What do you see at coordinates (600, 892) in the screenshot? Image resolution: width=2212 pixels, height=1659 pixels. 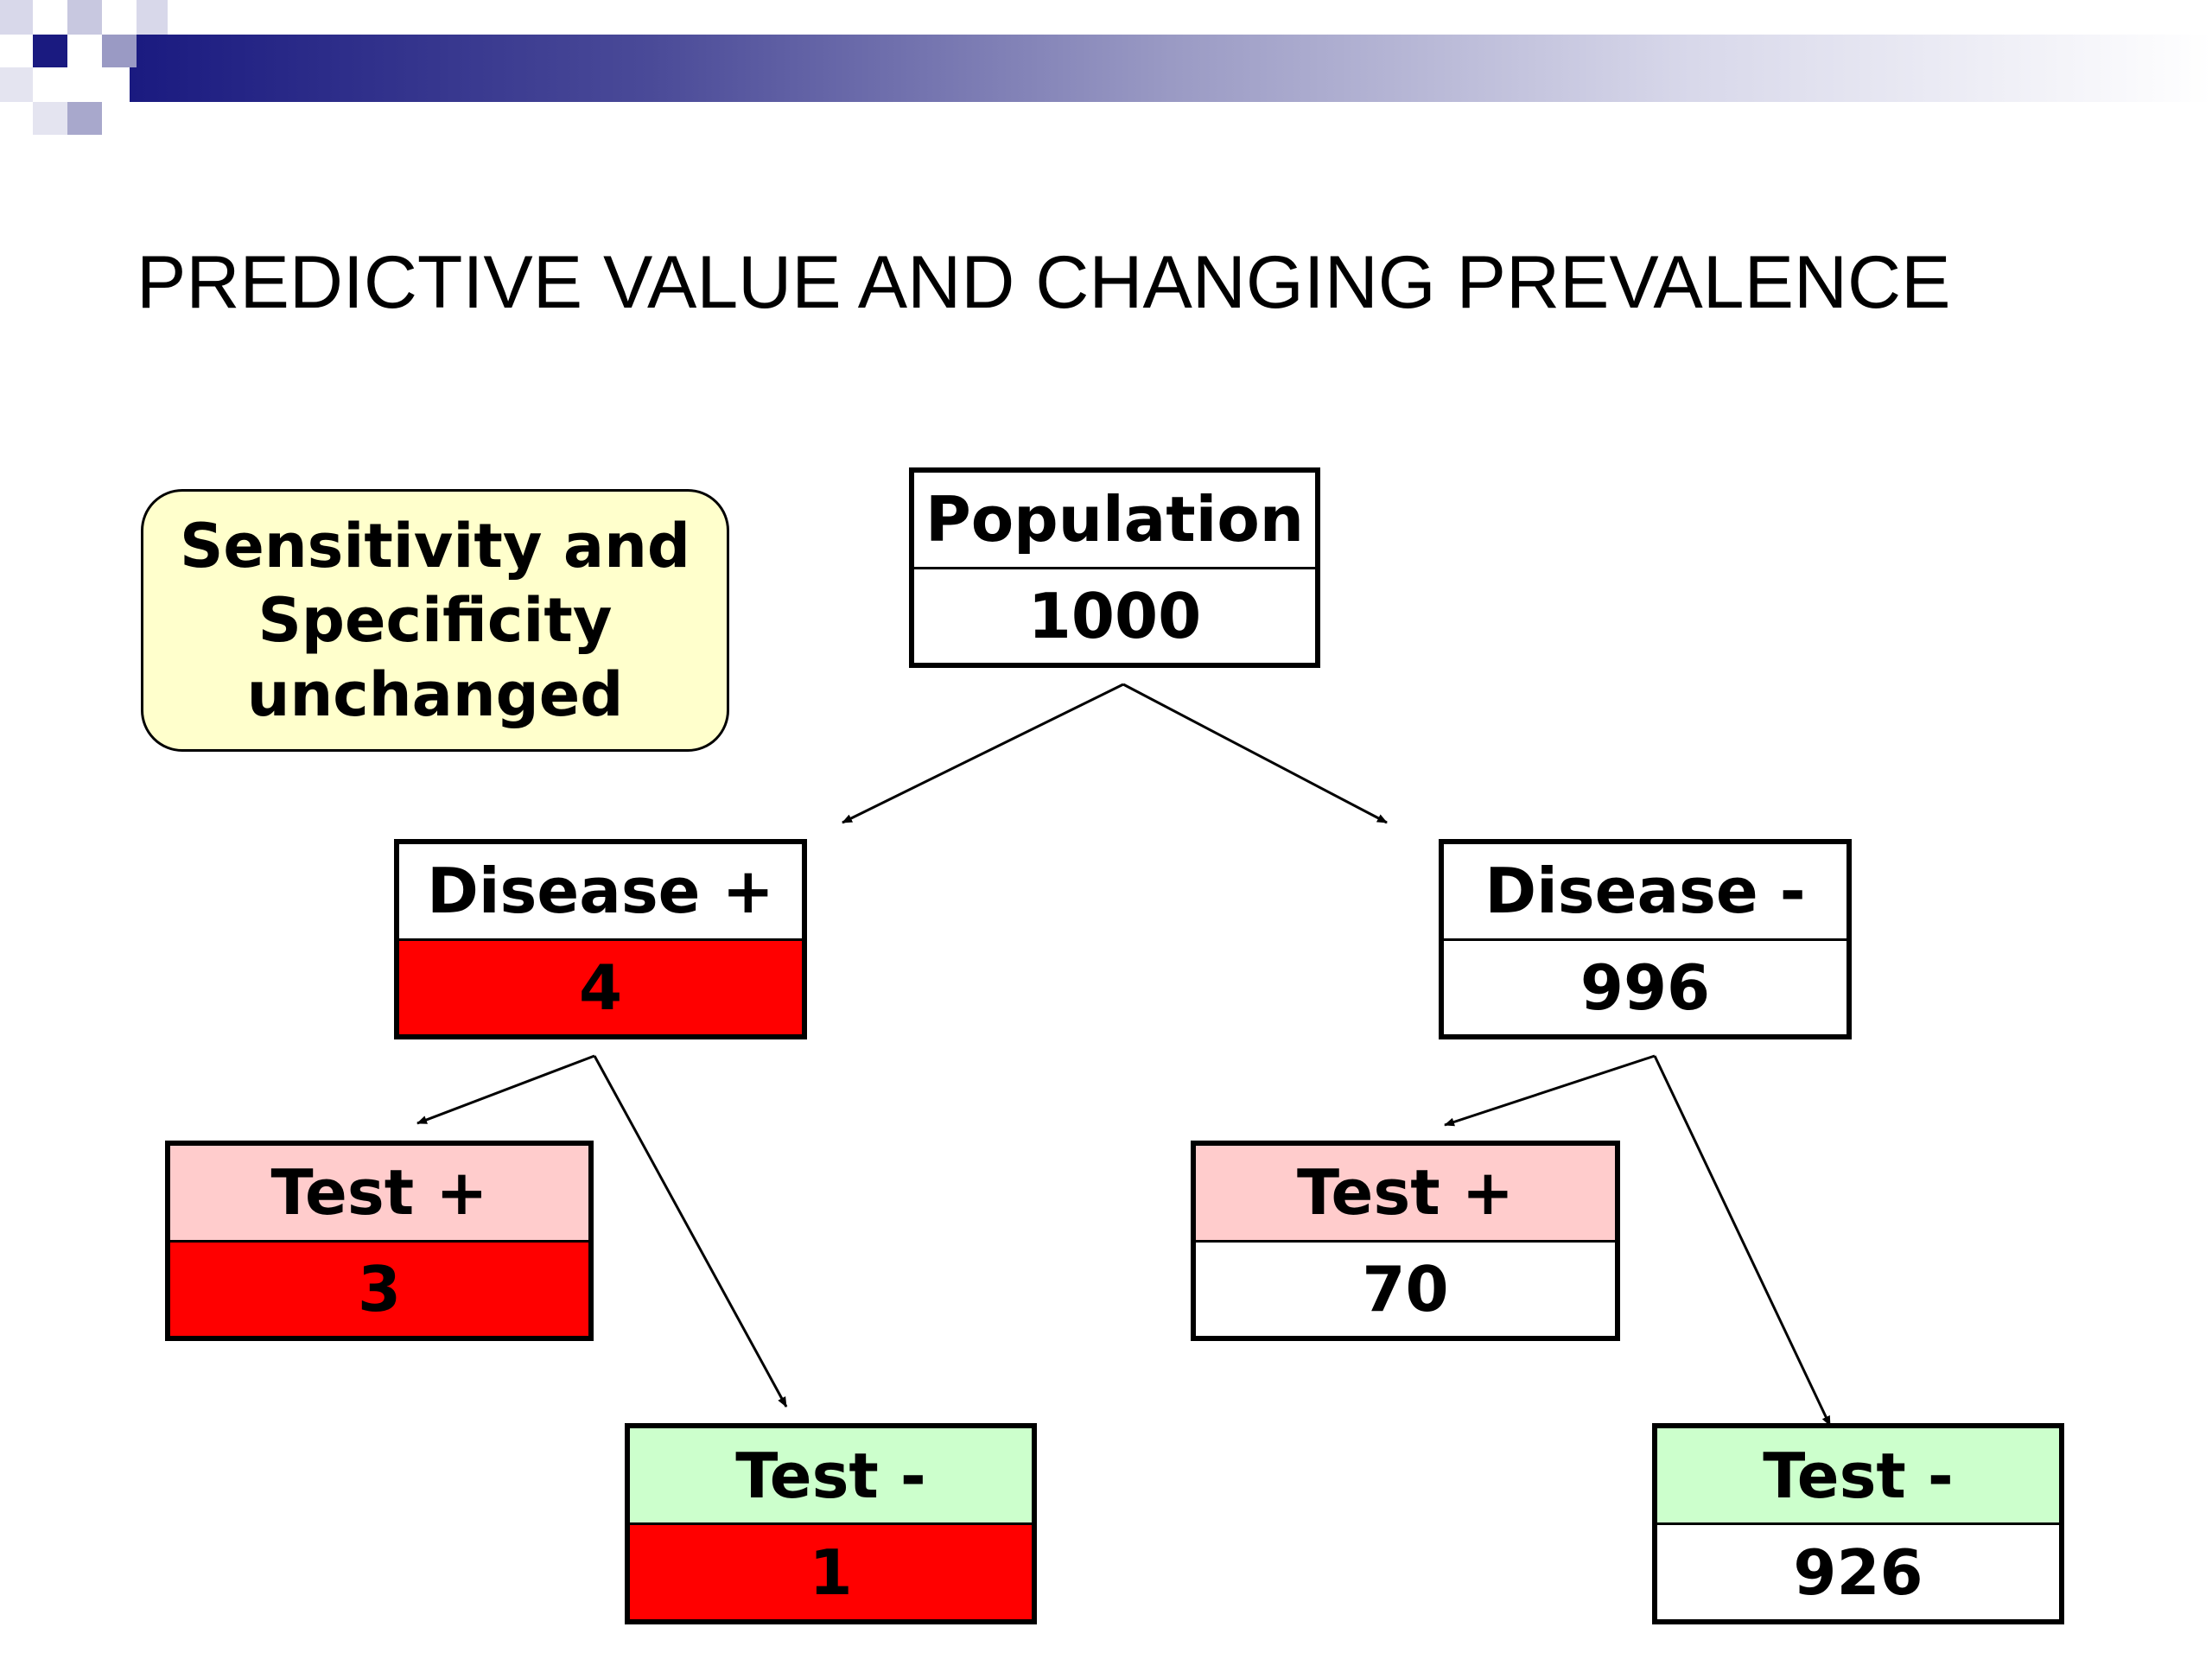 I see `node-label: Disease +` at bounding box center [600, 892].